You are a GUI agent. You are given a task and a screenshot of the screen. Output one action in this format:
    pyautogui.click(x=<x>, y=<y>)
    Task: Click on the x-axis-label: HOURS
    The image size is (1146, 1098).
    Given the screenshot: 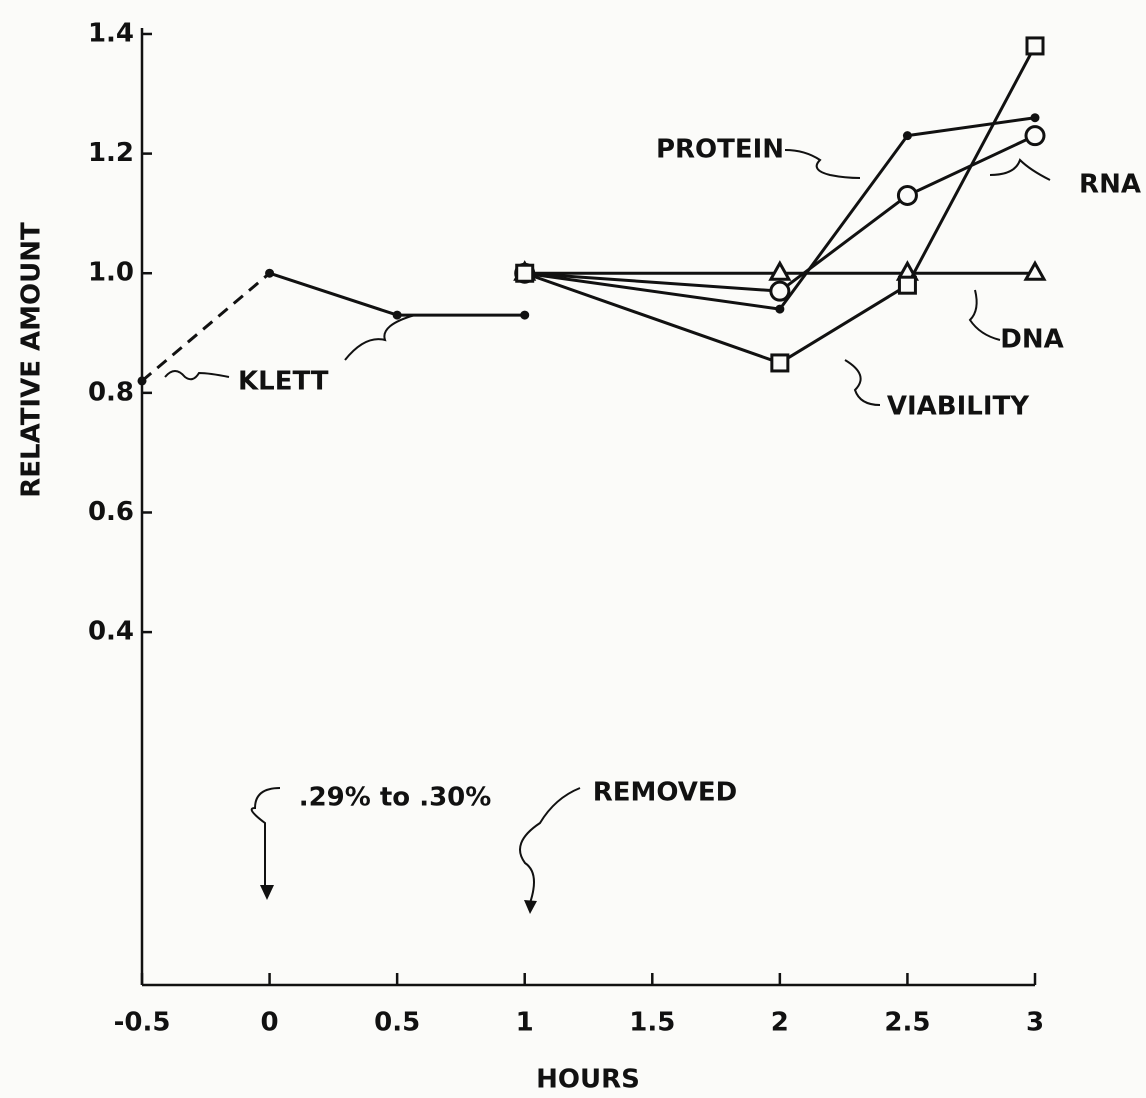 What is the action you would take?
    pyautogui.click(x=588, y=1080)
    